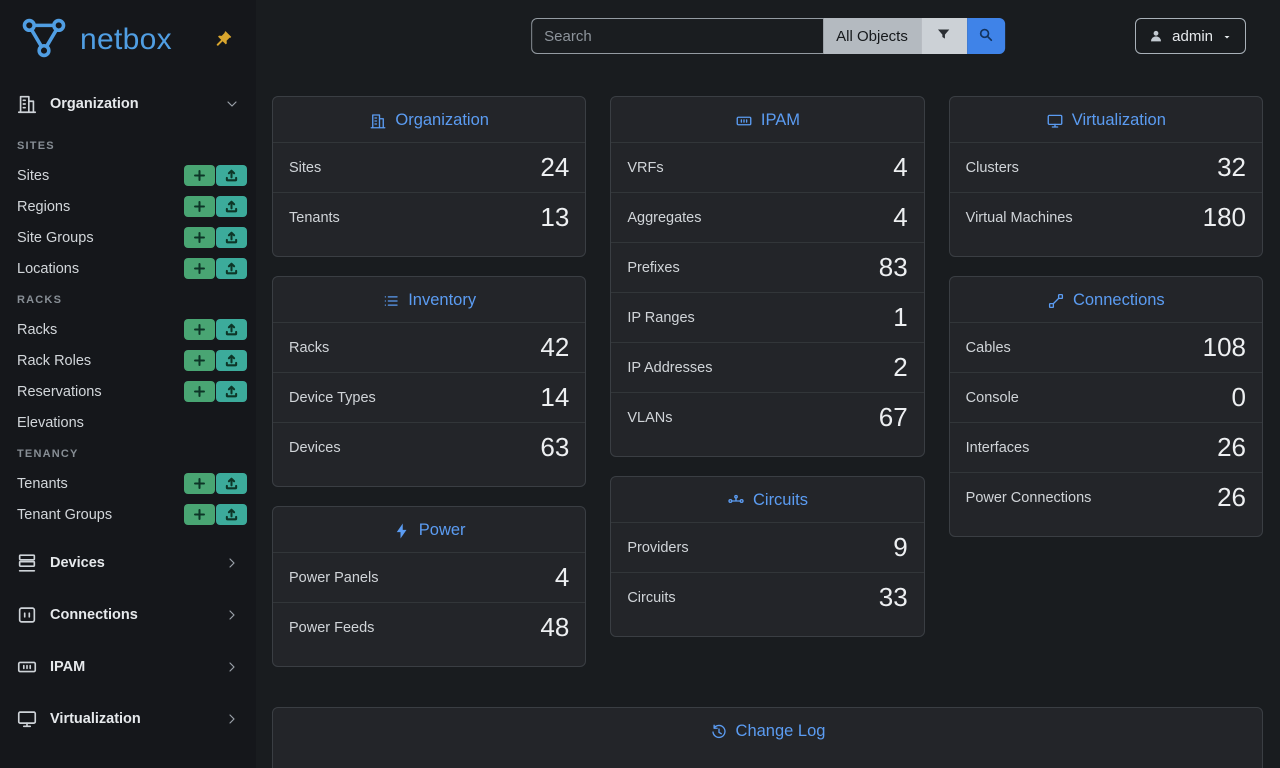 This screenshot has width=1280, height=768. What do you see at coordinates (1055, 121) in the screenshot?
I see `virtualization-icon` at bounding box center [1055, 121].